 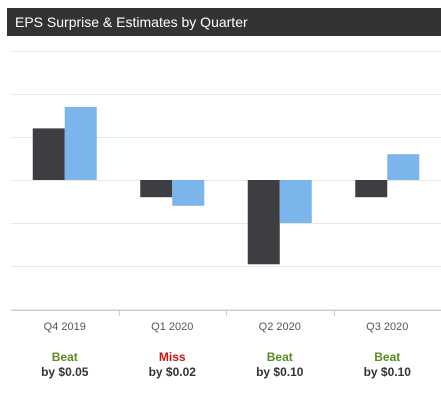 I want to click on x-tick-label: Q3 2020, so click(x=387, y=327).